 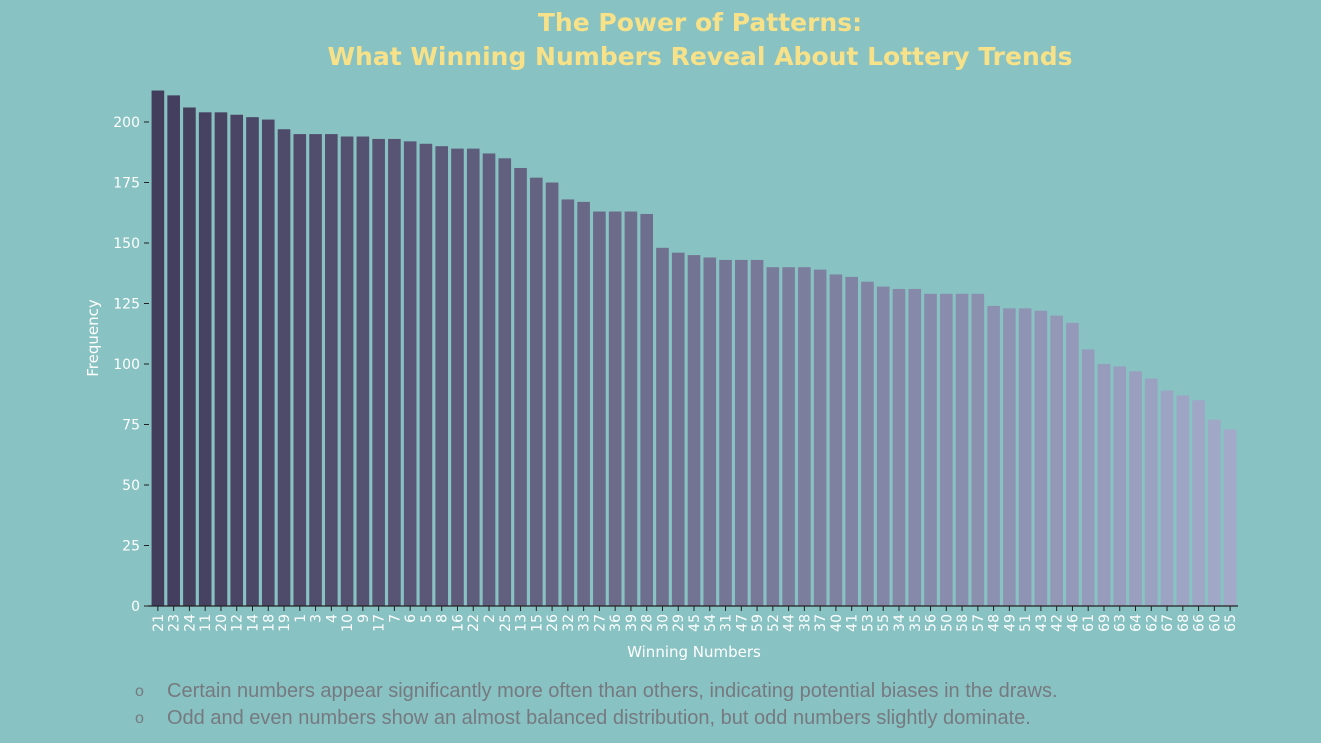 What do you see at coordinates (616, 623) in the screenshot?
I see `x-tick-label: 36` at bounding box center [616, 623].